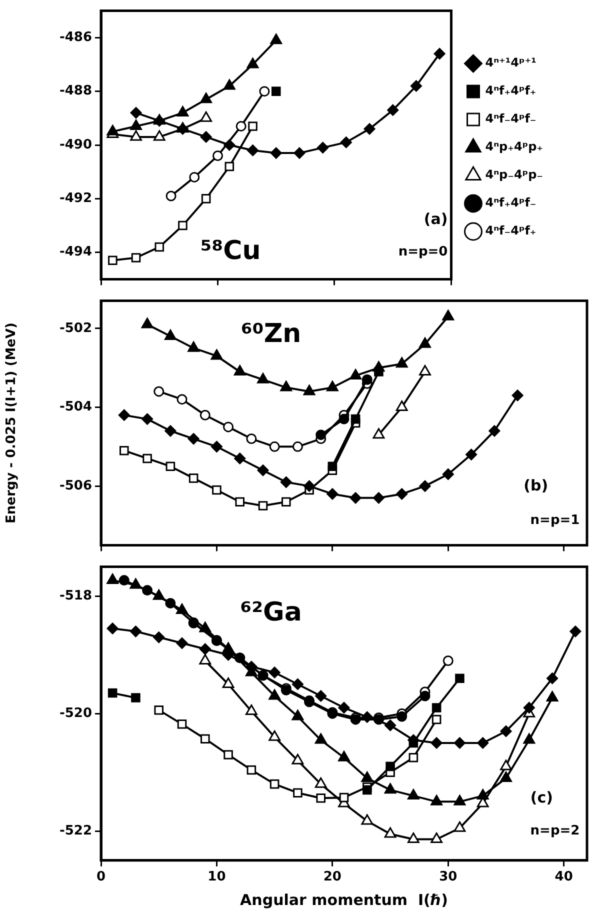 The width and height of the screenshot is (595, 914). Describe the element at coordinates (332, 877) in the screenshot. I see `x-tick-label: 20` at that location.